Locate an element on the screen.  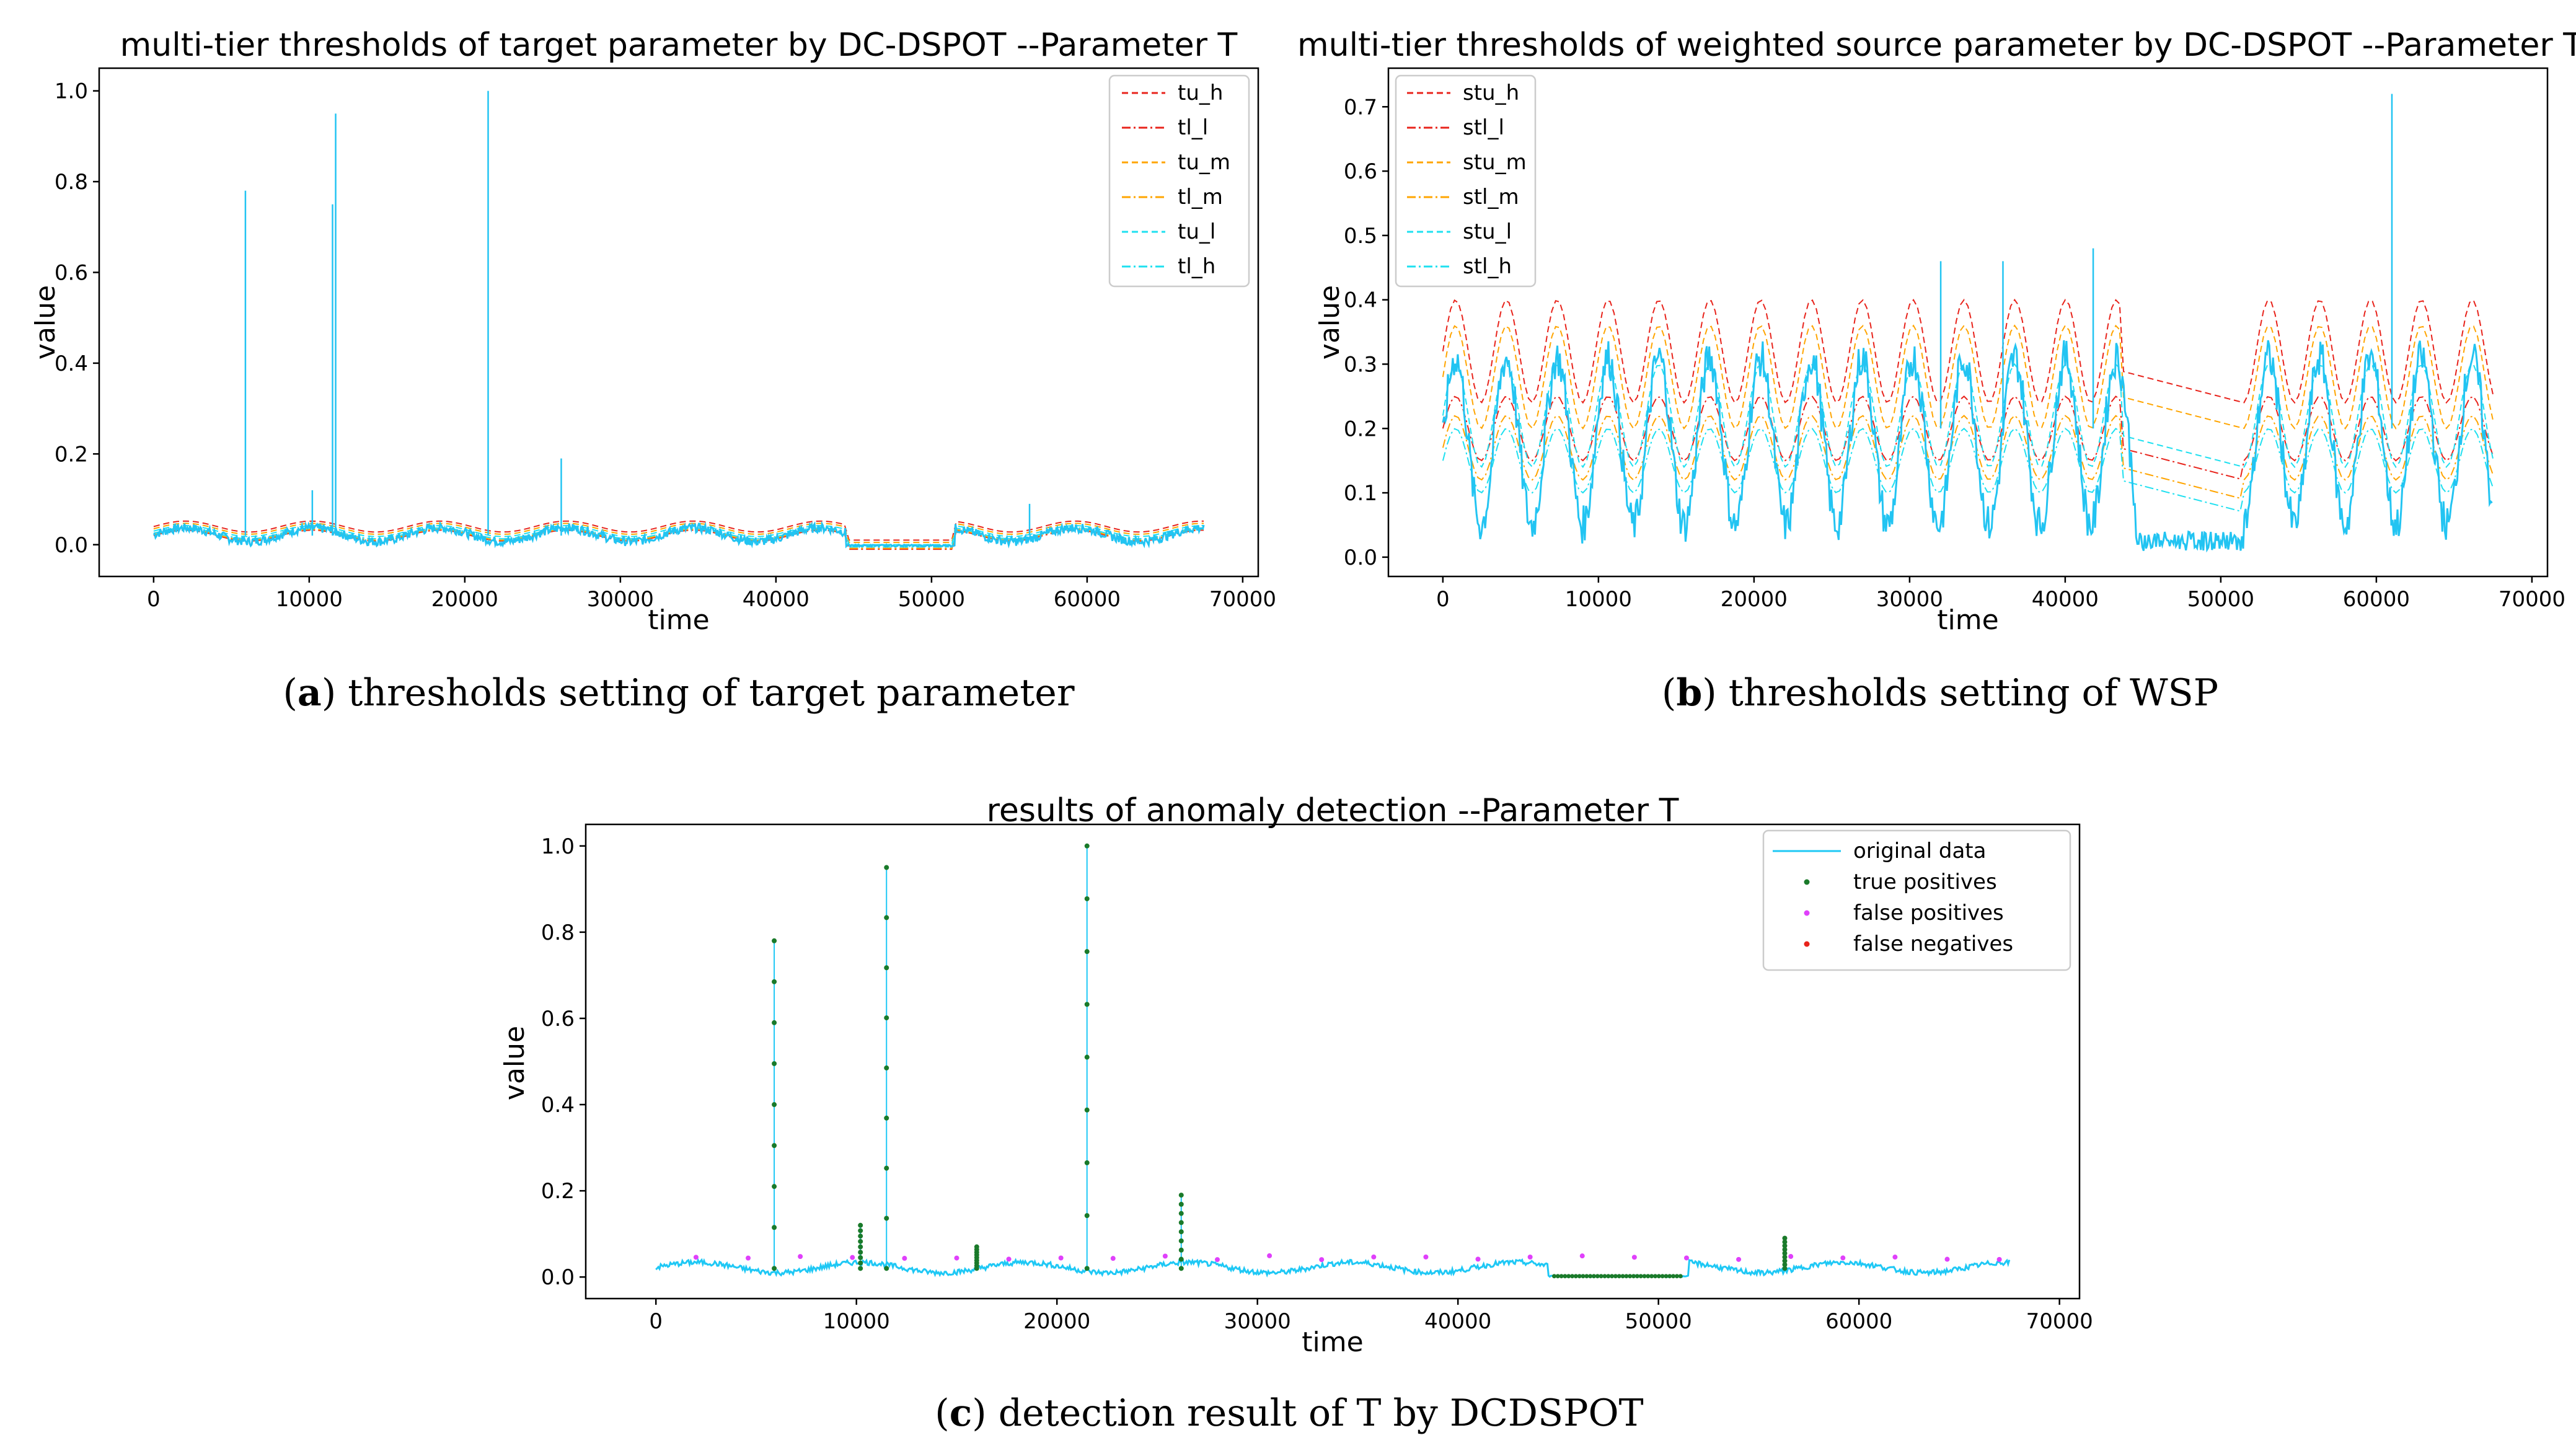
threshold-line-stl_h is located at coordinates (1968, 470).